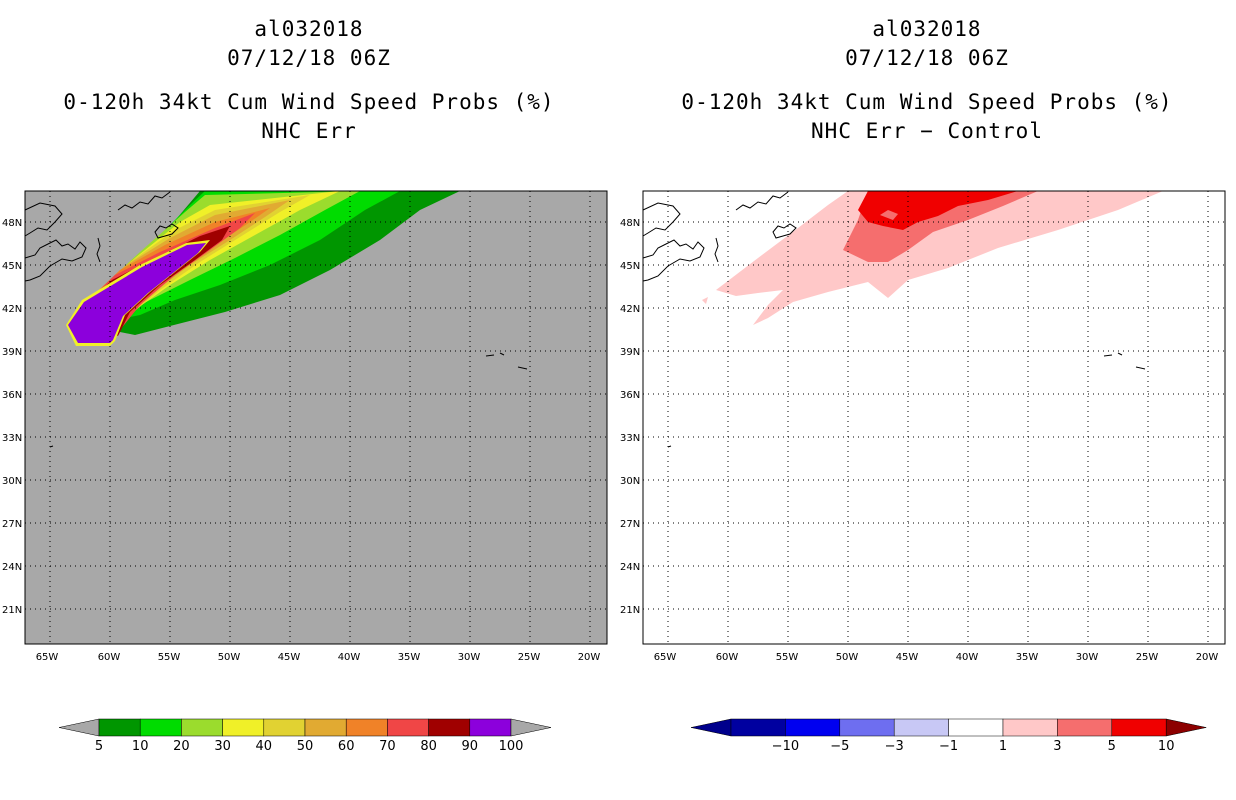 The height and width of the screenshot is (800, 1236). I want to click on colorbar-label: 100, so click(511, 746).